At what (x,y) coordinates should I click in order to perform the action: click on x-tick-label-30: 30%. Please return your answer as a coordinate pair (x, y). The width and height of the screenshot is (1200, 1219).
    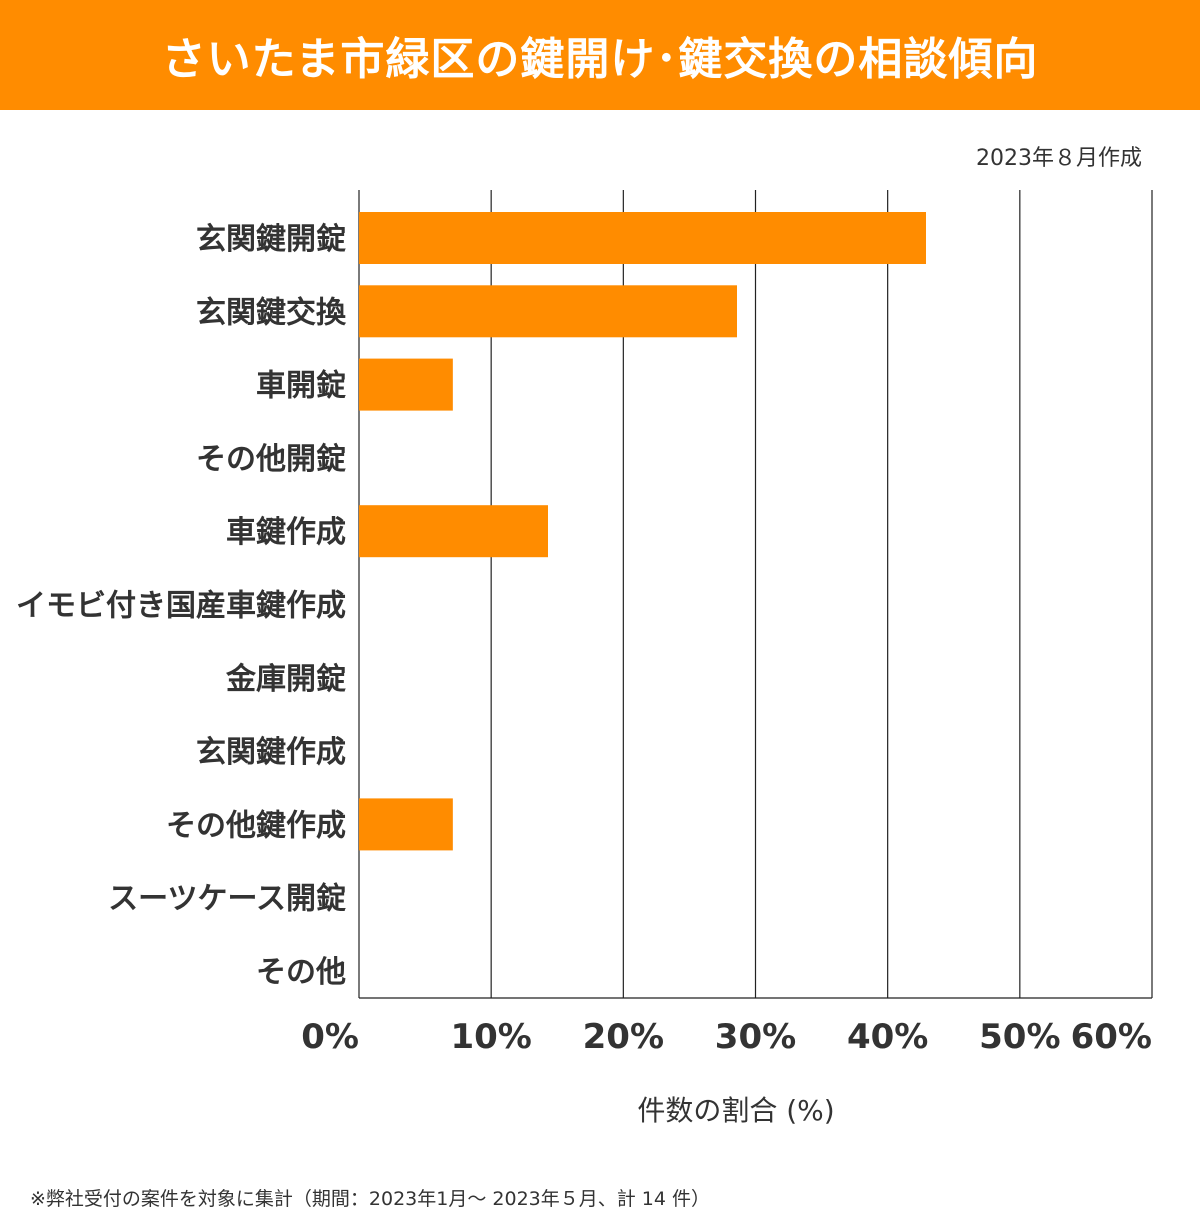
    Looking at the image, I should click on (755, 1037).